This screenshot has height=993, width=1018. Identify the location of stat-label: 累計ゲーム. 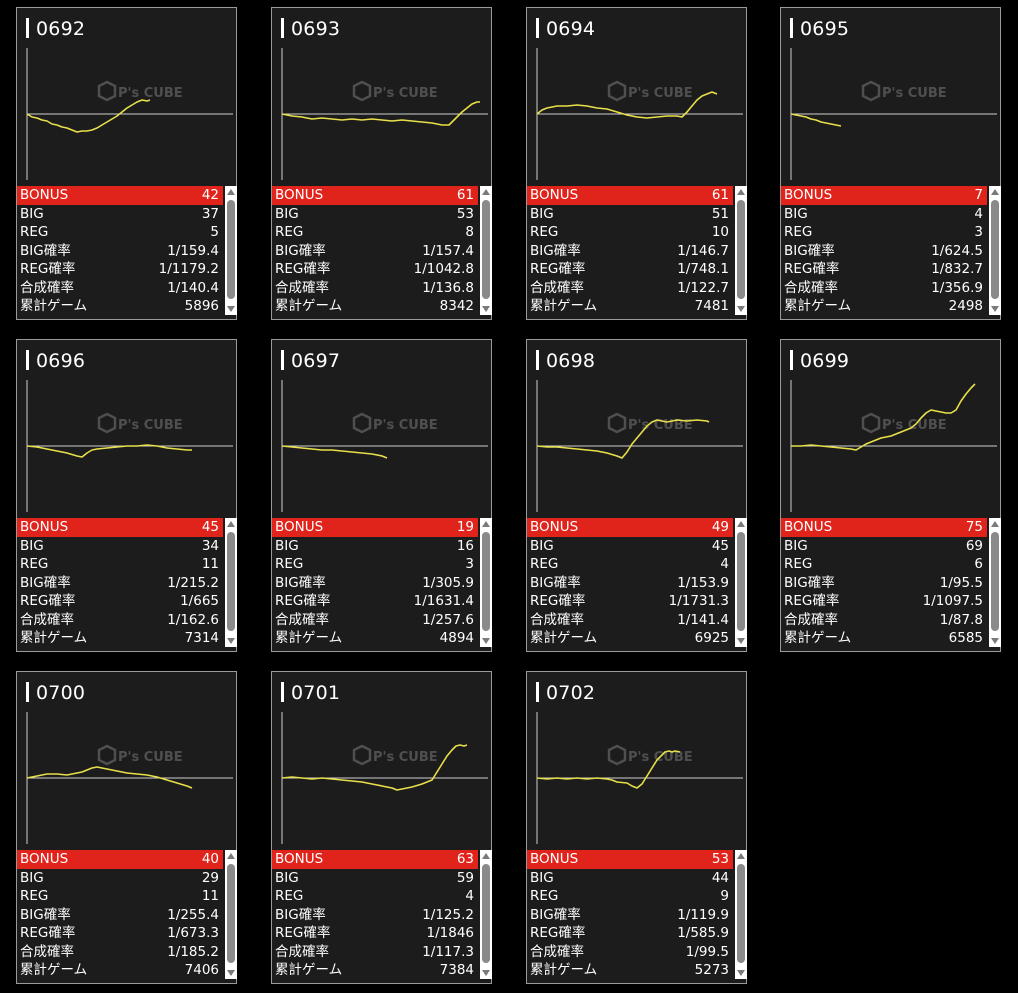
(54, 970).